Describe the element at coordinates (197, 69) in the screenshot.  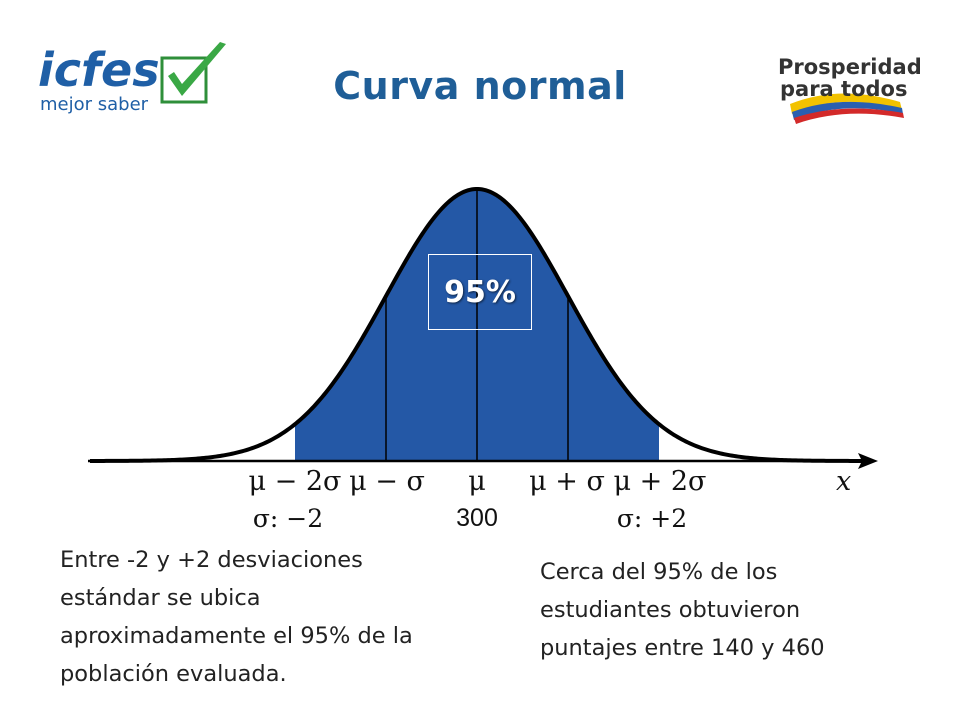
I see `checkmark-icon` at that location.